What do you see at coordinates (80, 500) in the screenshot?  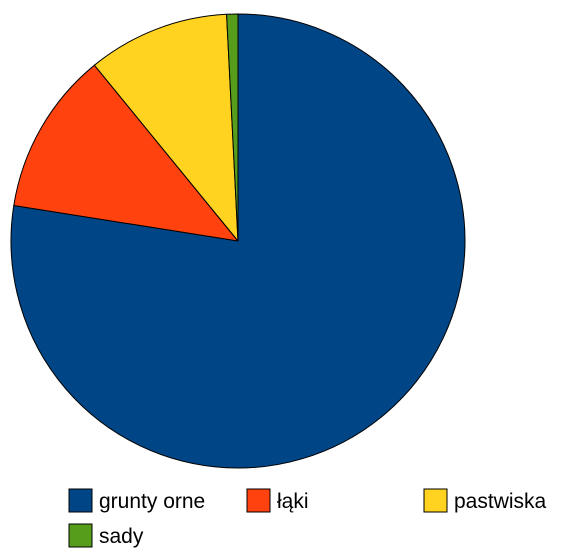 I see `legend-swatch-grunty-orne` at bounding box center [80, 500].